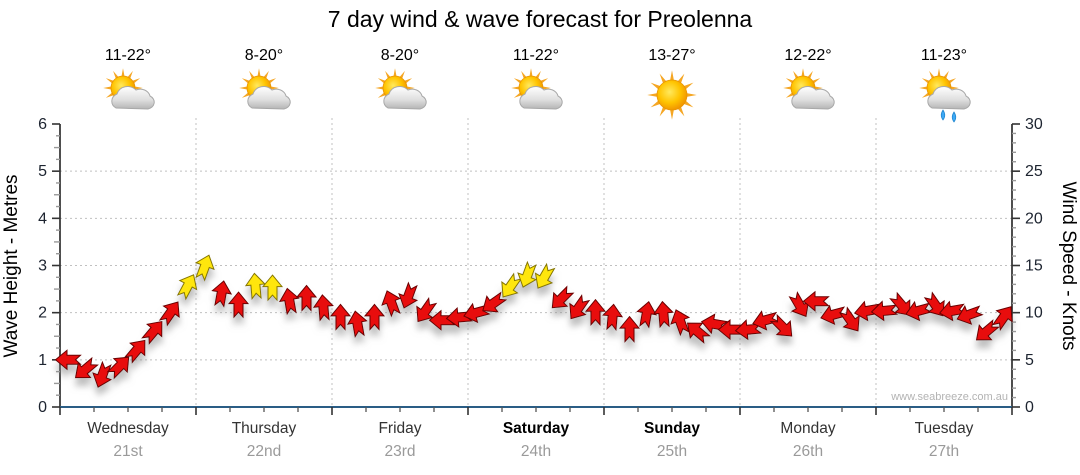  Describe the element at coordinates (42, 360) in the screenshot. I see `left-tick-label: 1` at that location.